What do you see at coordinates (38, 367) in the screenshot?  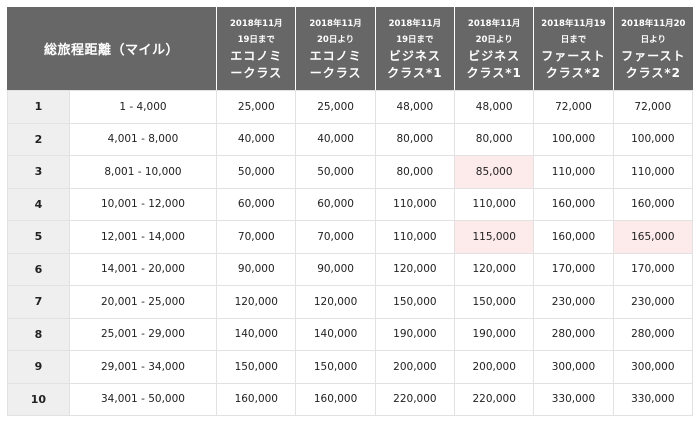 I see `zone-cell: 9` at bounding box center [38, 367].